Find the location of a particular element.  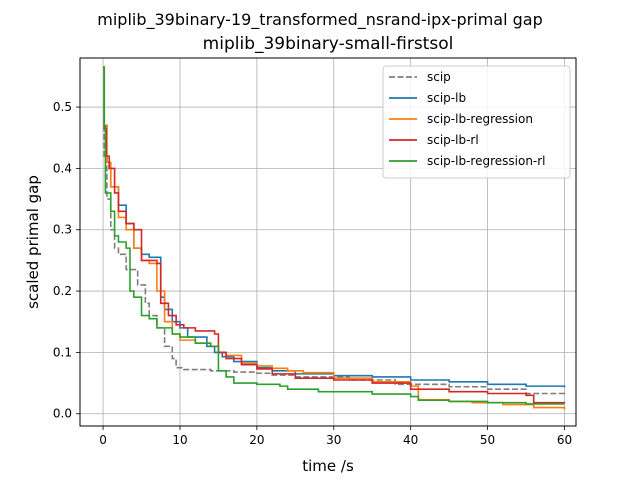

x-axis-ticks: 0 10 20 30 40 50 60 is located at coordinates (335, 436).